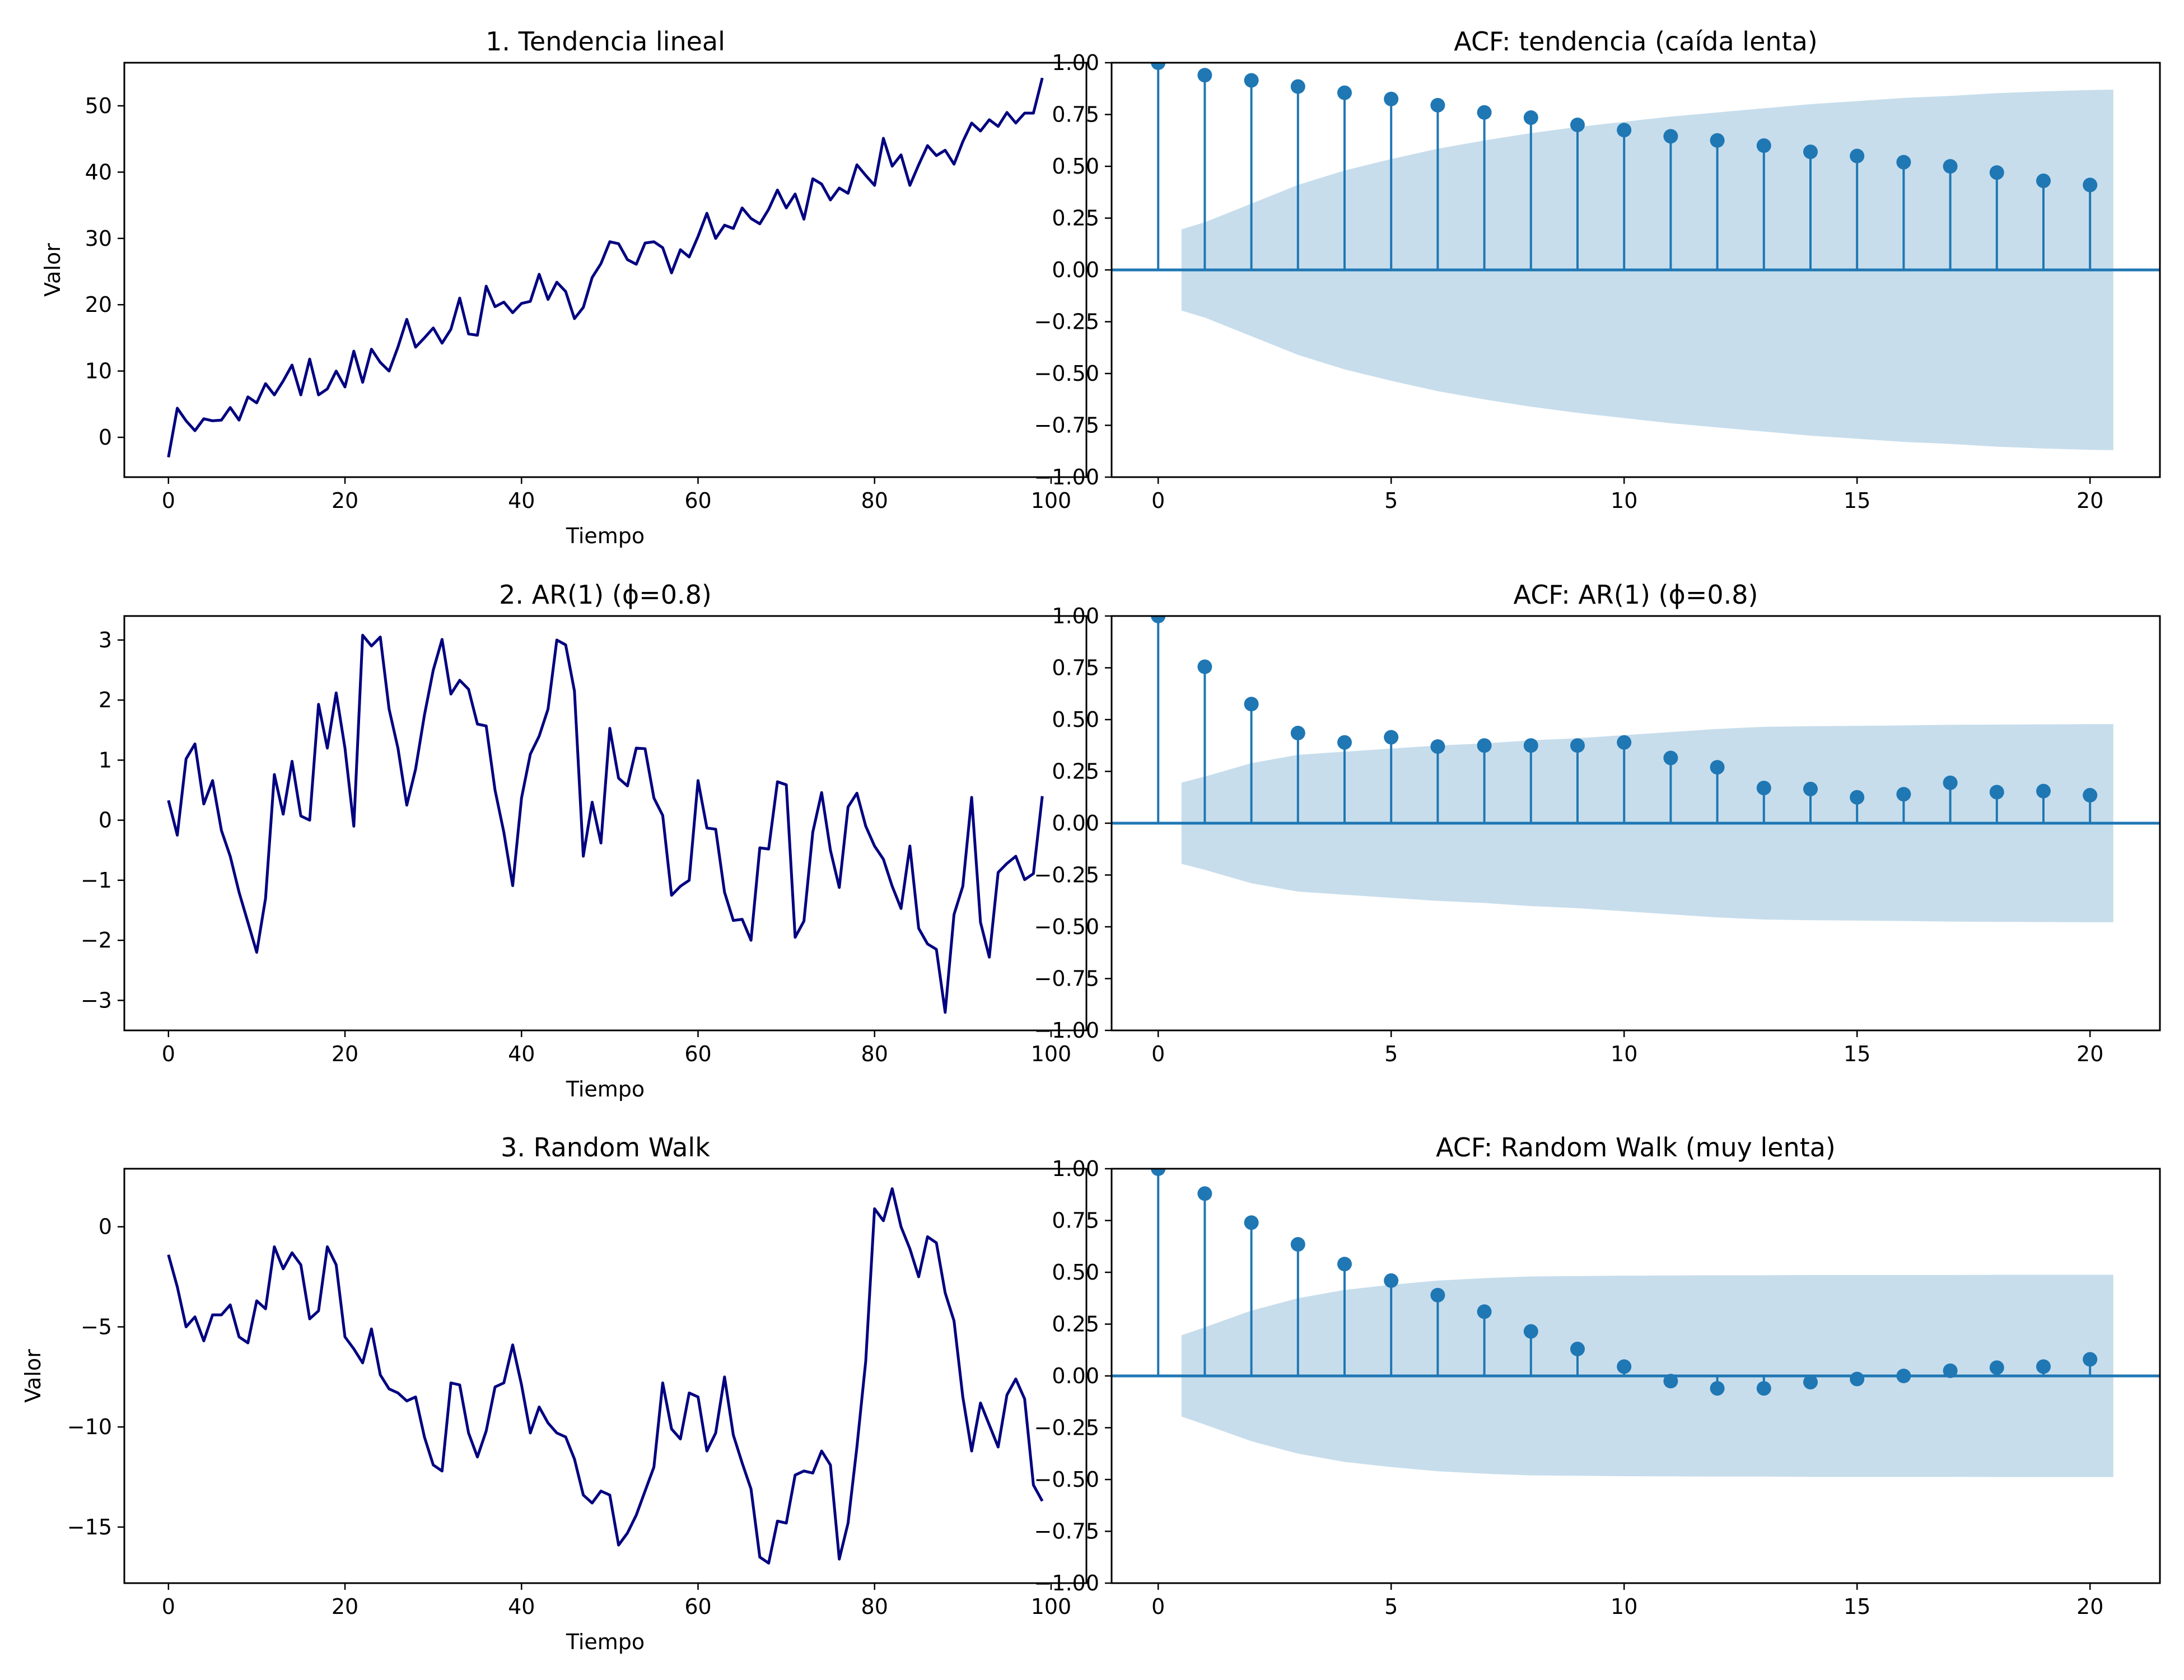 This screenshot has width=2184, height=1680. Describe the element at coordinates (90, 1427) in the screenshot. I see `y-tick-label: −10` at that location.